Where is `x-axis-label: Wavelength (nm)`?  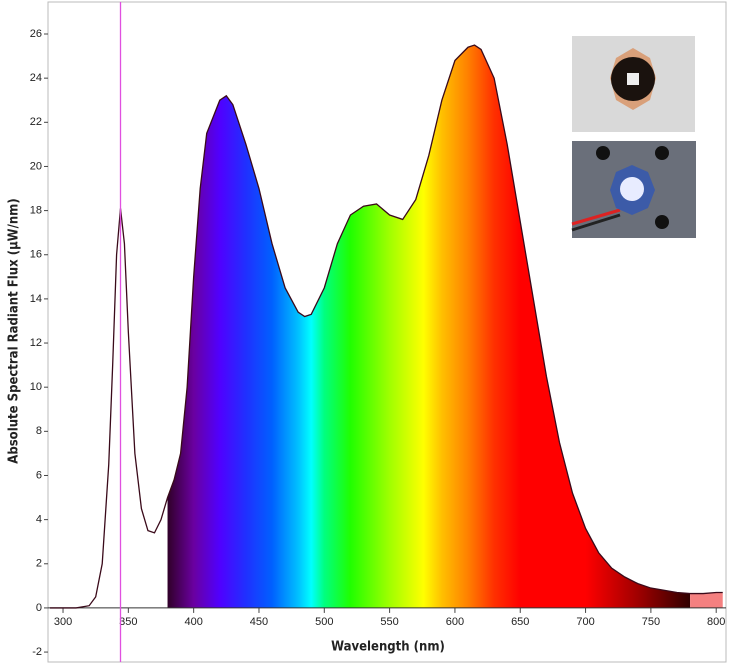
x-axis-label: Wavelength (nm) is located at coordinates (388, 647).